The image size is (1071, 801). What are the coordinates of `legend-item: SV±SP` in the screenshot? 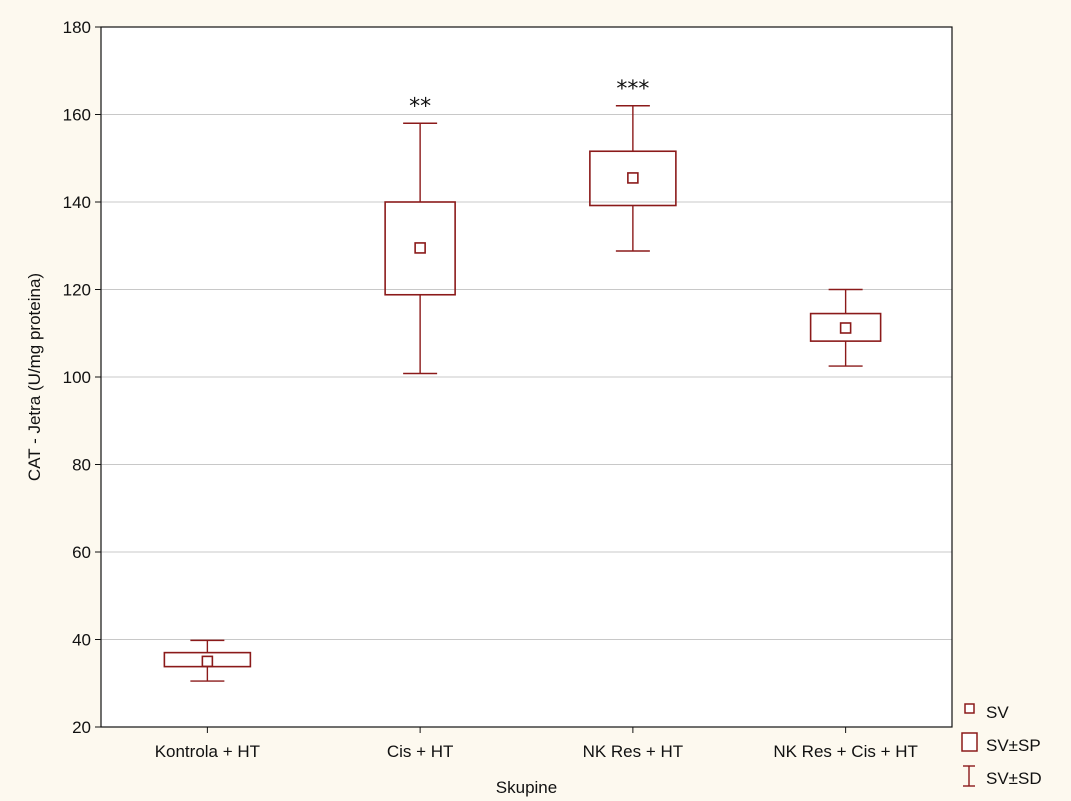 It's located at (1001, 743).